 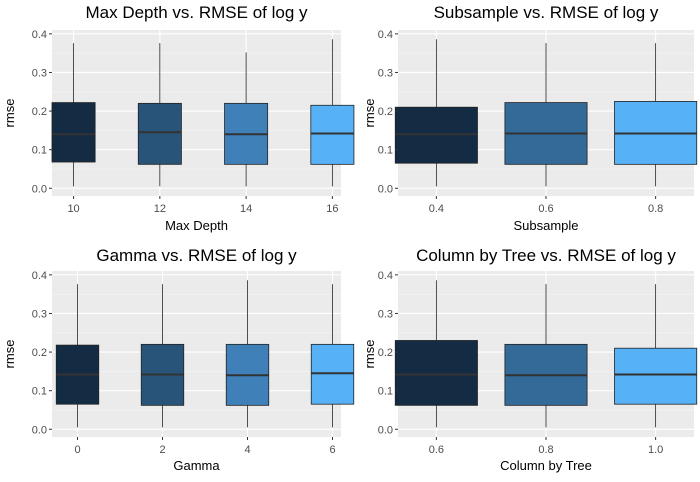 What do you see at coordinates (196, 12) in the screenshot?
I see `chart-title: Max Depth vs. RMSE of log y` at bounding box center [196, 12].